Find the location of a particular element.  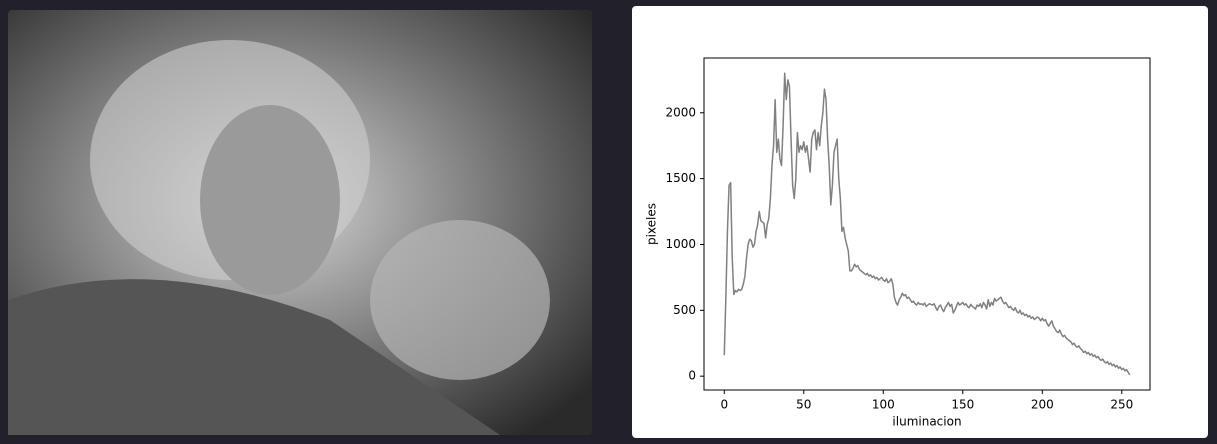

y-tick-label: 1500 is located at coordinates (680, 178).